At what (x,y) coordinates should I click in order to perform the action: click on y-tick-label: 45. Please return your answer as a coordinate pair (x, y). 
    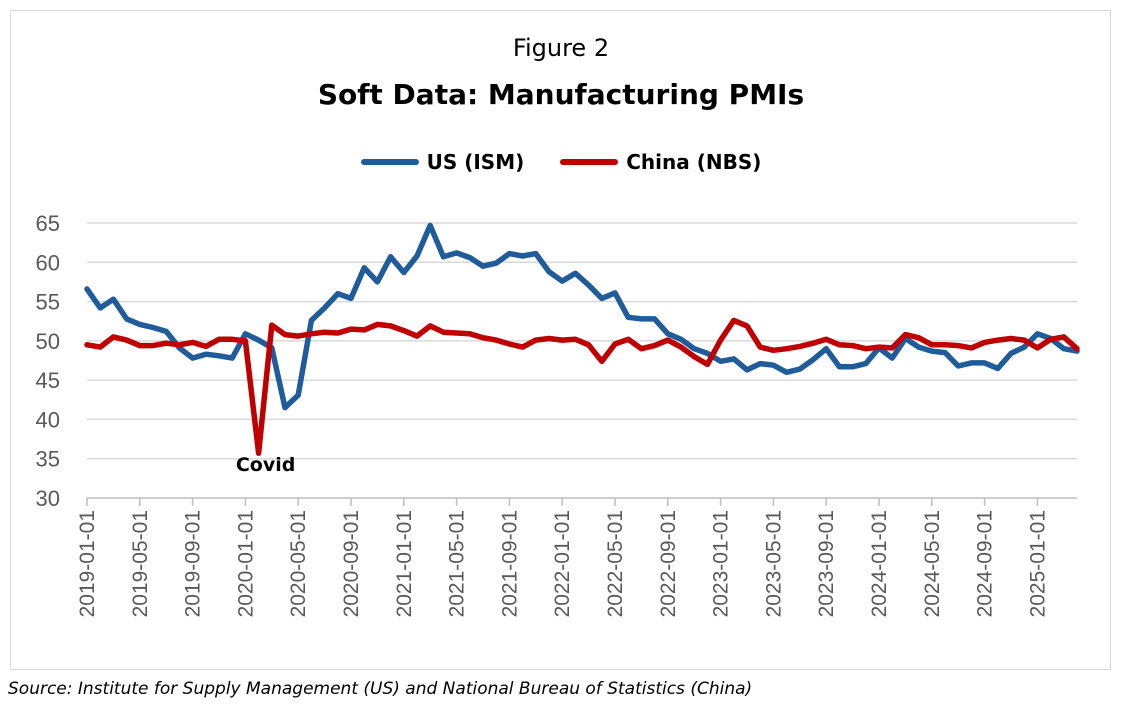
    Looking at the image, I should click on (48, 380).